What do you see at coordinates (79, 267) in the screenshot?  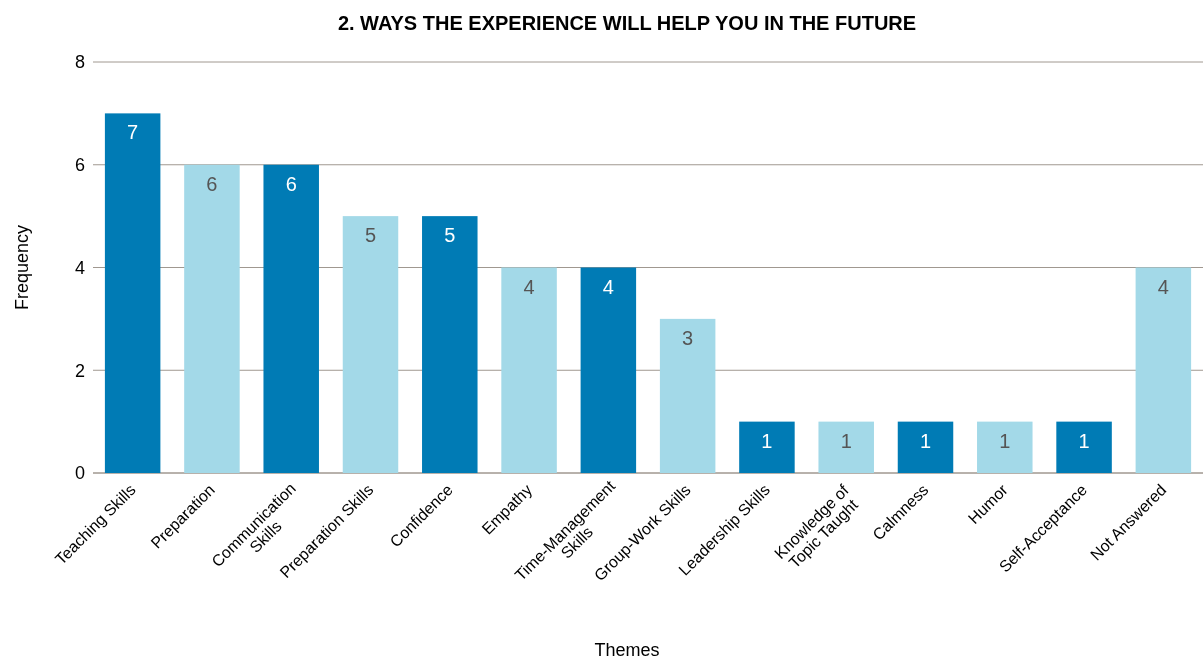 I see `y-tick-label: 4` at bounding box center [79, 267].